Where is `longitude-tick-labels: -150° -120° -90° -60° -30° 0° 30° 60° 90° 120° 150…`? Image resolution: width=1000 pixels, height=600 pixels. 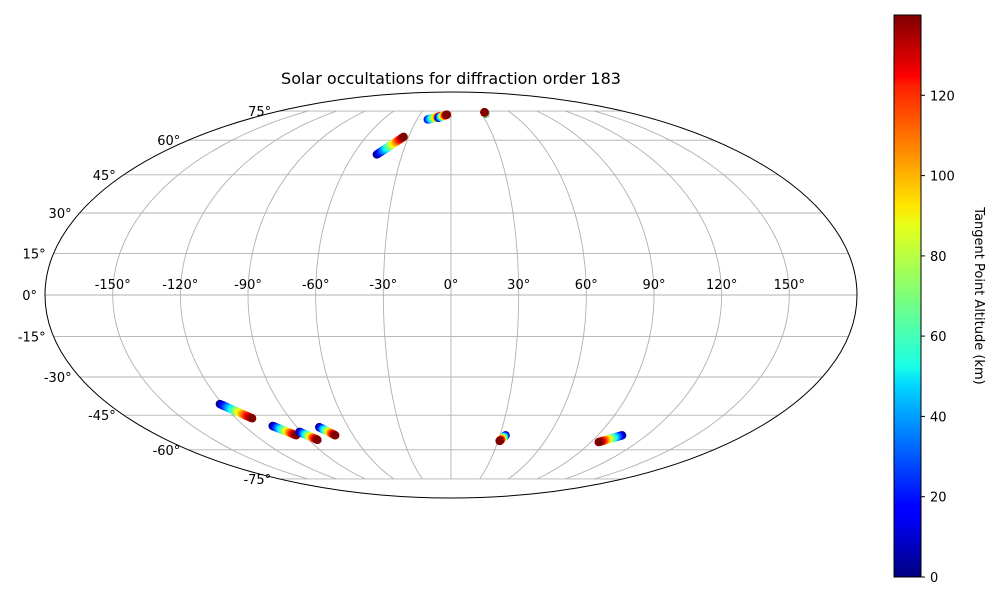
longitude-tick-labels: -150° -120° -90° -60° -30° 0° 30° 60° 90° 120° 150… is located at coordinates (450, 285).